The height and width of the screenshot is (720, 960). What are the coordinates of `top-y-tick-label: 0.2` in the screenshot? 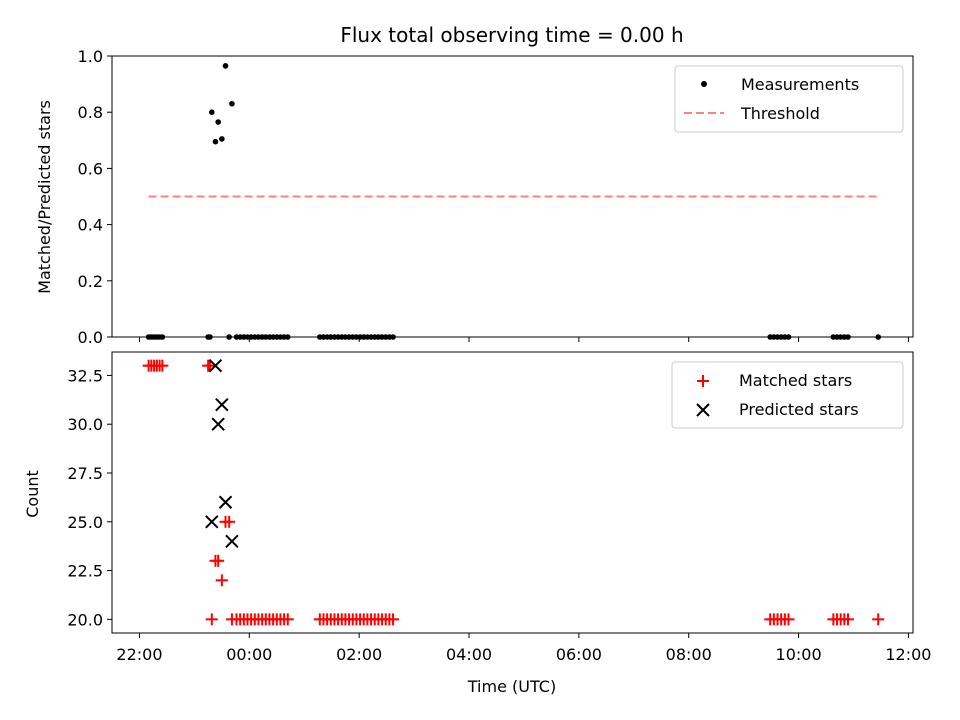 It's located at (90, 281).